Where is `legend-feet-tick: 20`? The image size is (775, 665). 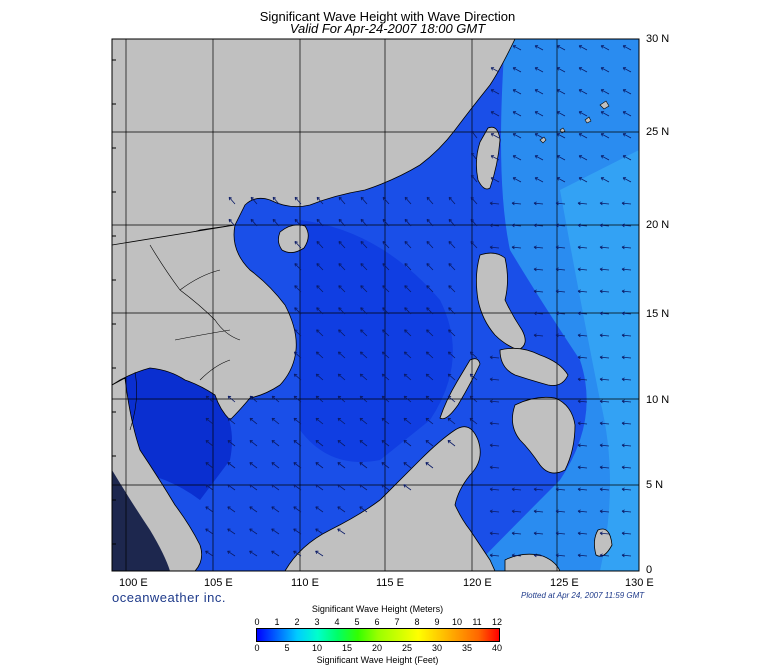 legend-feet-tick: 20 is located at coordinates (377, 648).